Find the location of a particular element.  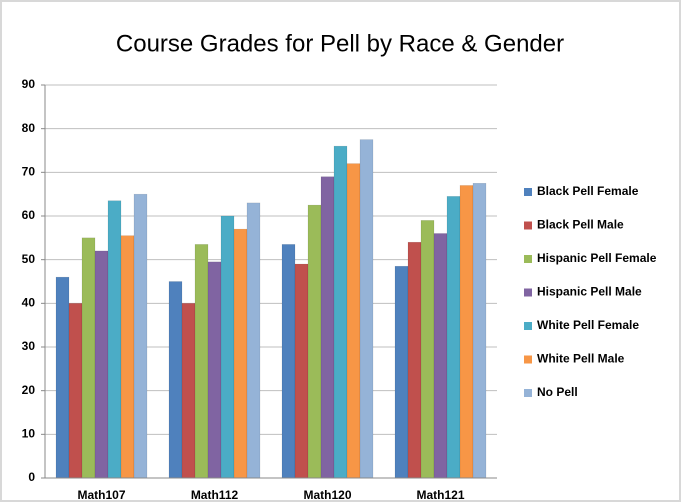

legend-label: No Pell is located at coordinates (557, 392).